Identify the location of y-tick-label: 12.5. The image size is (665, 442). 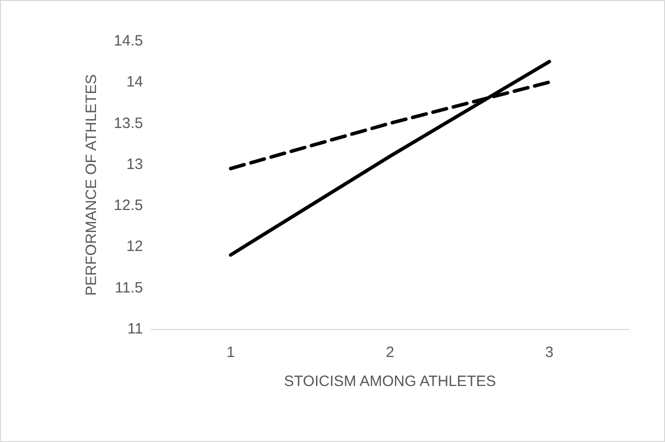
(128, 205).